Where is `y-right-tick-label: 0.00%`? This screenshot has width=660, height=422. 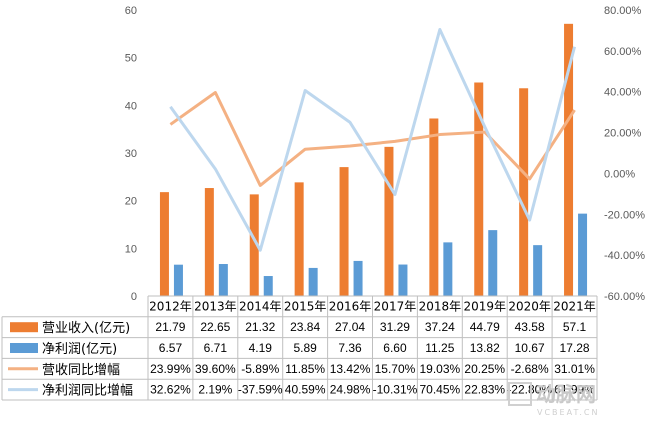 y-right-tick-label: 0.00% is located at coordinates (619, 174).